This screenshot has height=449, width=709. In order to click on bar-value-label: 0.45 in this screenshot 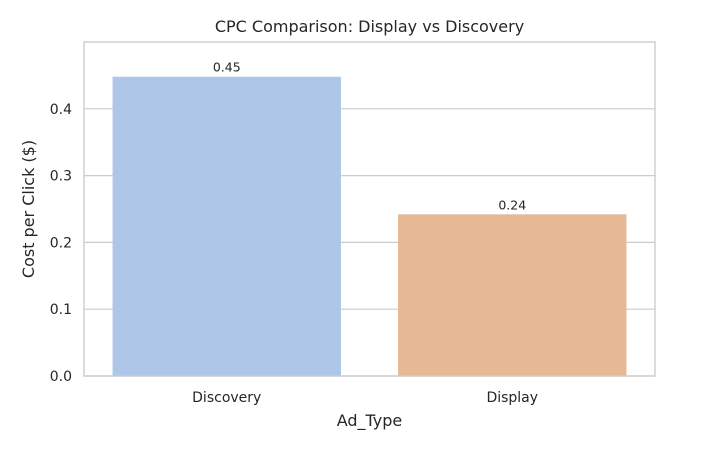, I will do `click(227, 67)`.